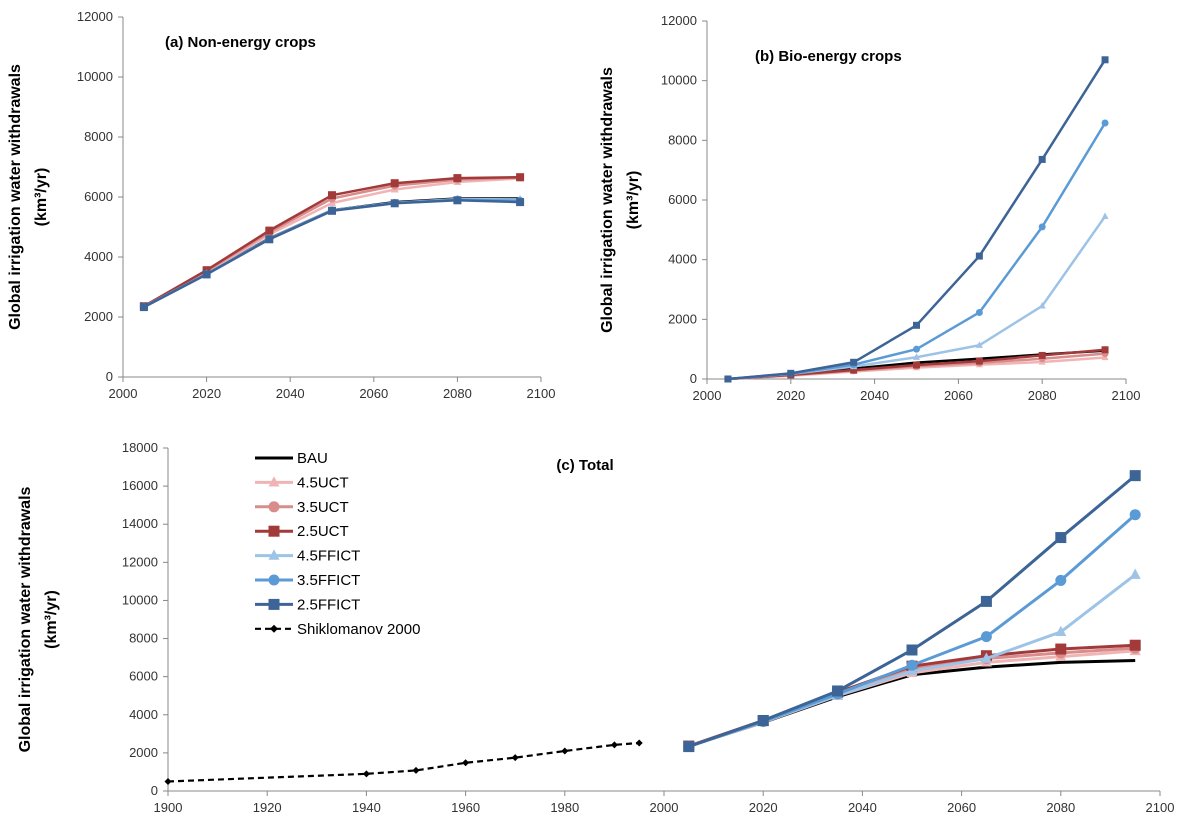  Describe the element at coordinates (328, 556) in the screenshot. I see `legend-label: 4.5FFICT` at that location.